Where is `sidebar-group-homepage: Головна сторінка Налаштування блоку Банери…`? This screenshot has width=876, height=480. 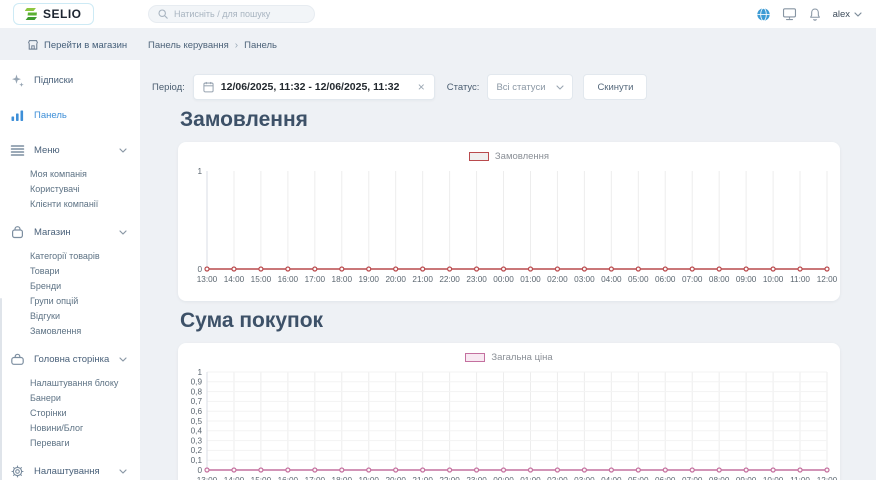 sidebar-group-homepage: Головна сторінка Налаштування блоку Банери… is located at coordinates (70, 397).